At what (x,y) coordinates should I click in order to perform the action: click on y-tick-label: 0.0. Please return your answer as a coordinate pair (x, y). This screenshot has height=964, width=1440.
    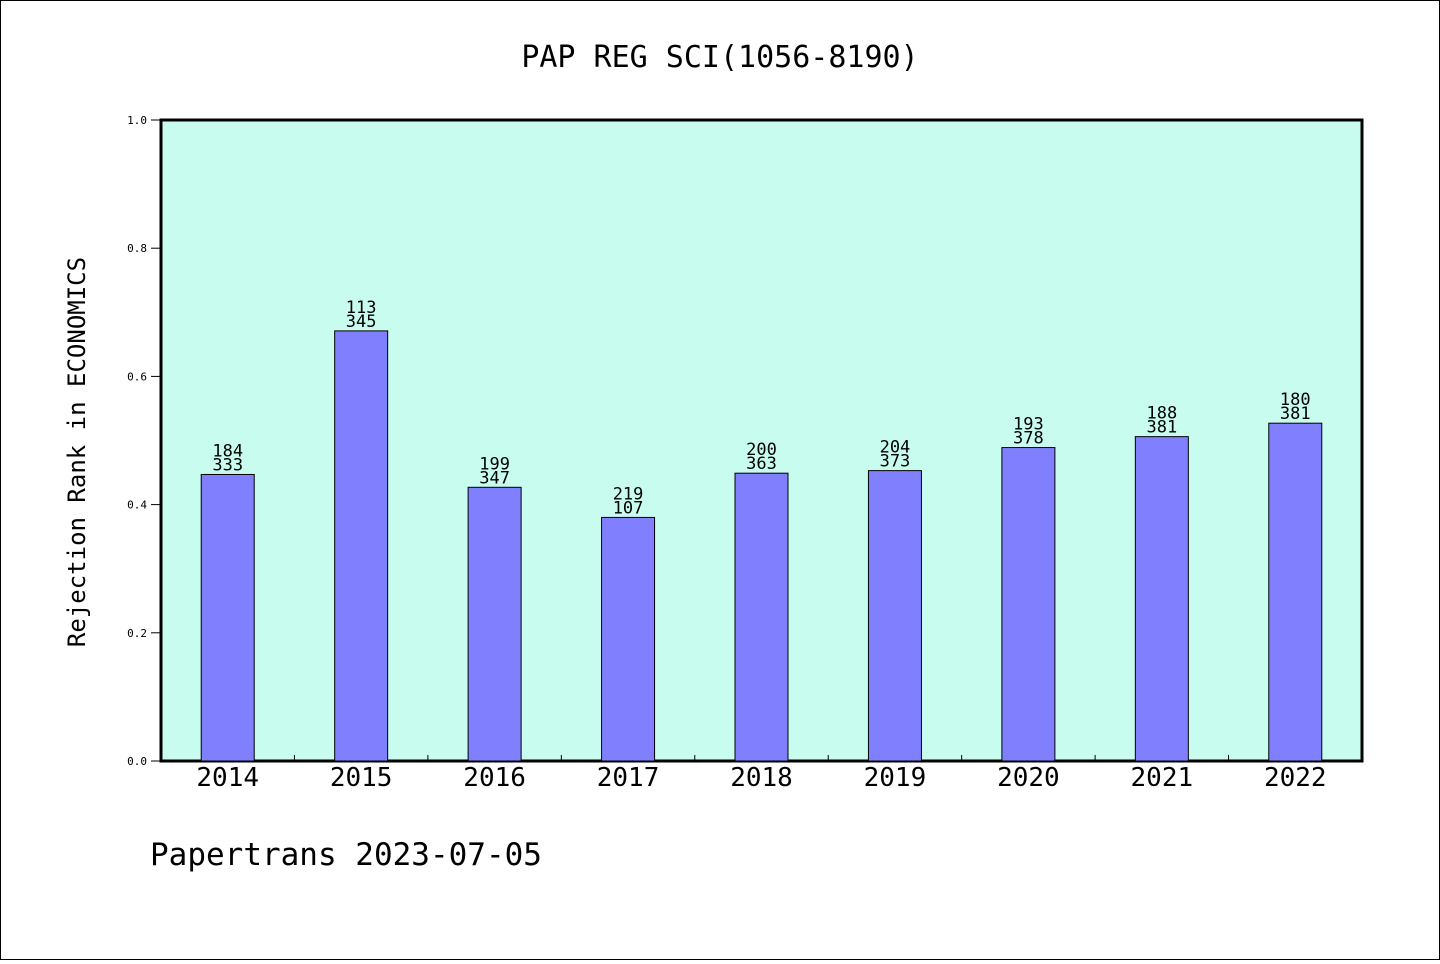
    Looking at the image, I should click on (137, 761).